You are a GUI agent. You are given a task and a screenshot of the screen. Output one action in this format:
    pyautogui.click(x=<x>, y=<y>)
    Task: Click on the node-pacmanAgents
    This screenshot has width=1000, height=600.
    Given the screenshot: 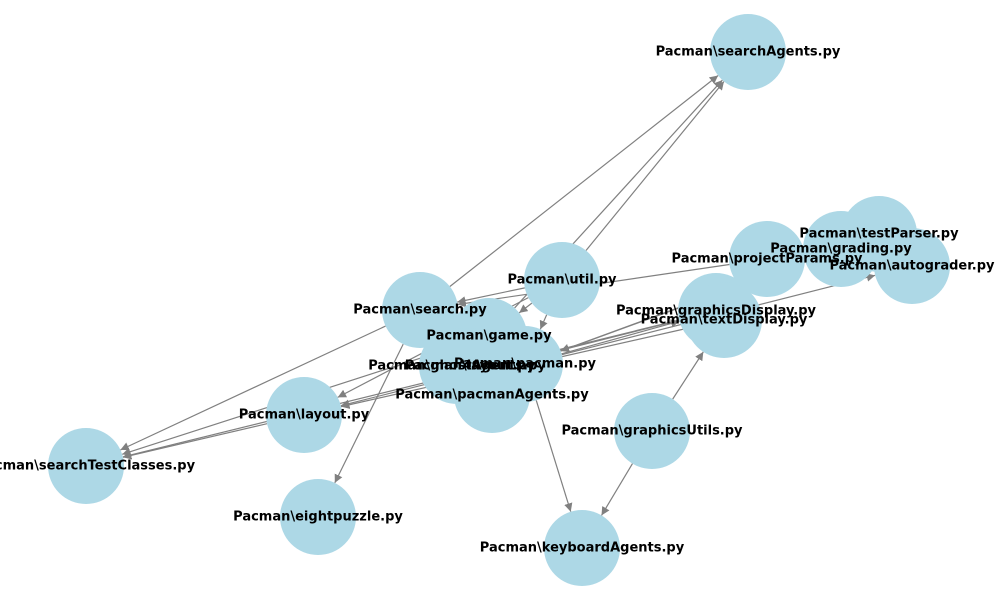 What is the action you would take?
    pyautogui.click(x=492, y=395)
    